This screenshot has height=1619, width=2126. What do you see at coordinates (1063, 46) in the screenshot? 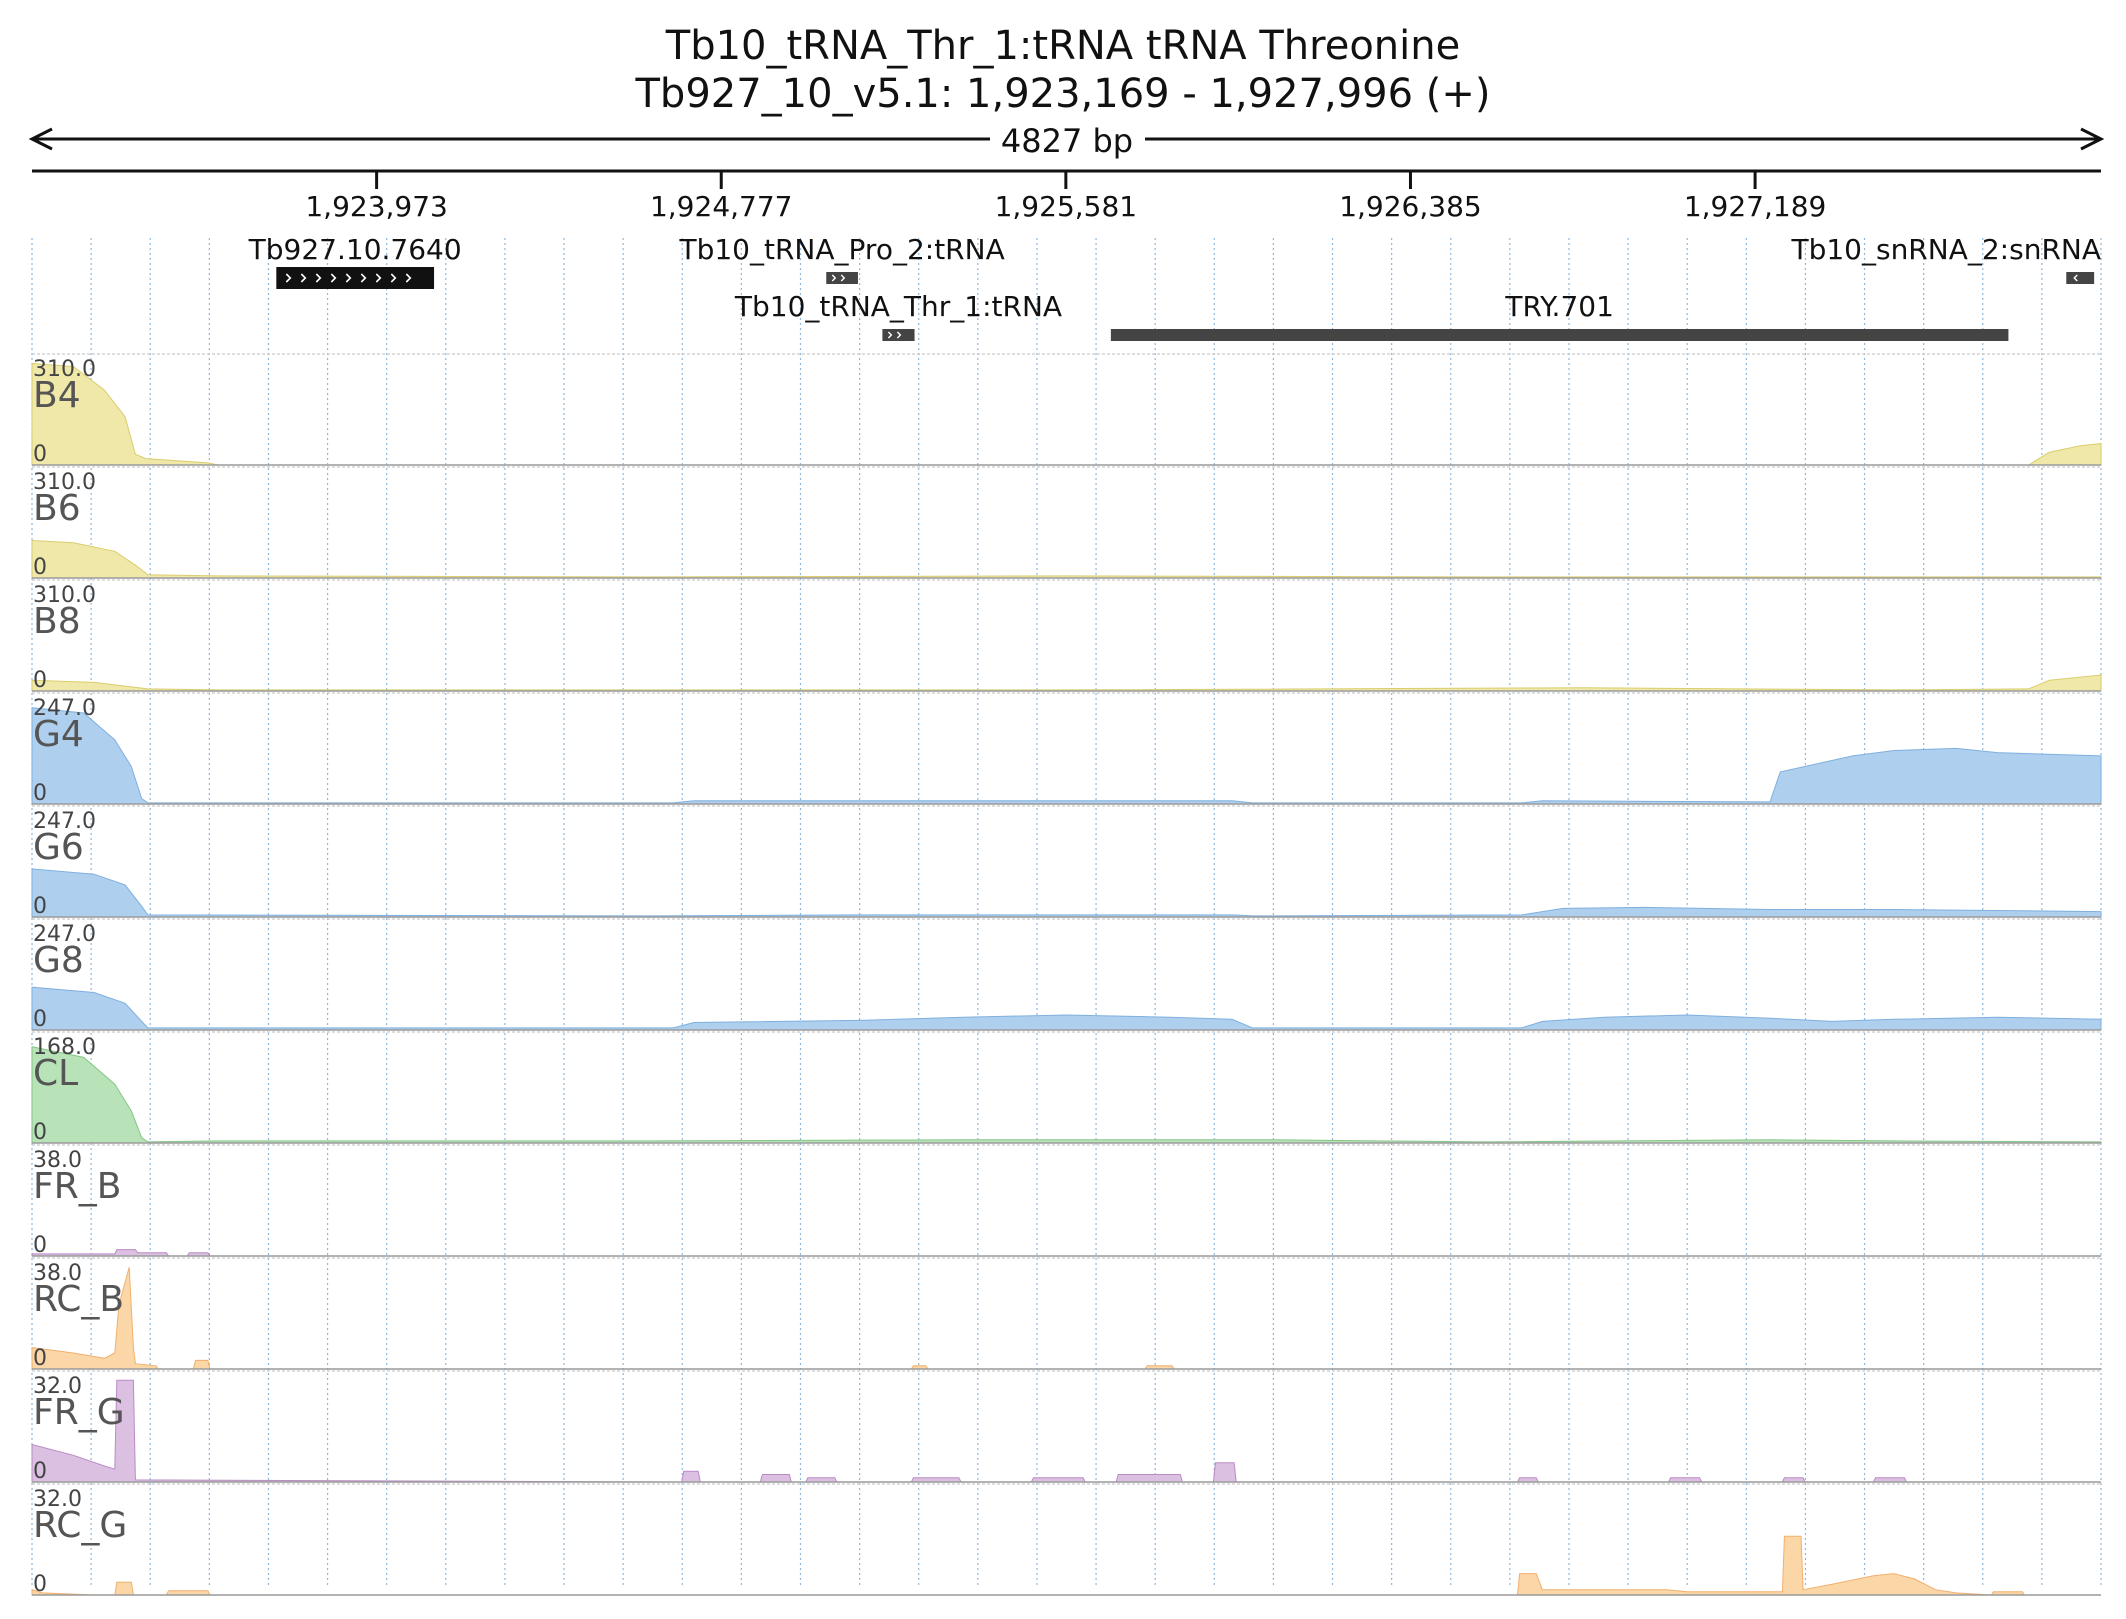
I see `feature-title: Tb10_tRNA_Thr_1:tRNA tRNA Threonine` at bounding box center [1063, 46].